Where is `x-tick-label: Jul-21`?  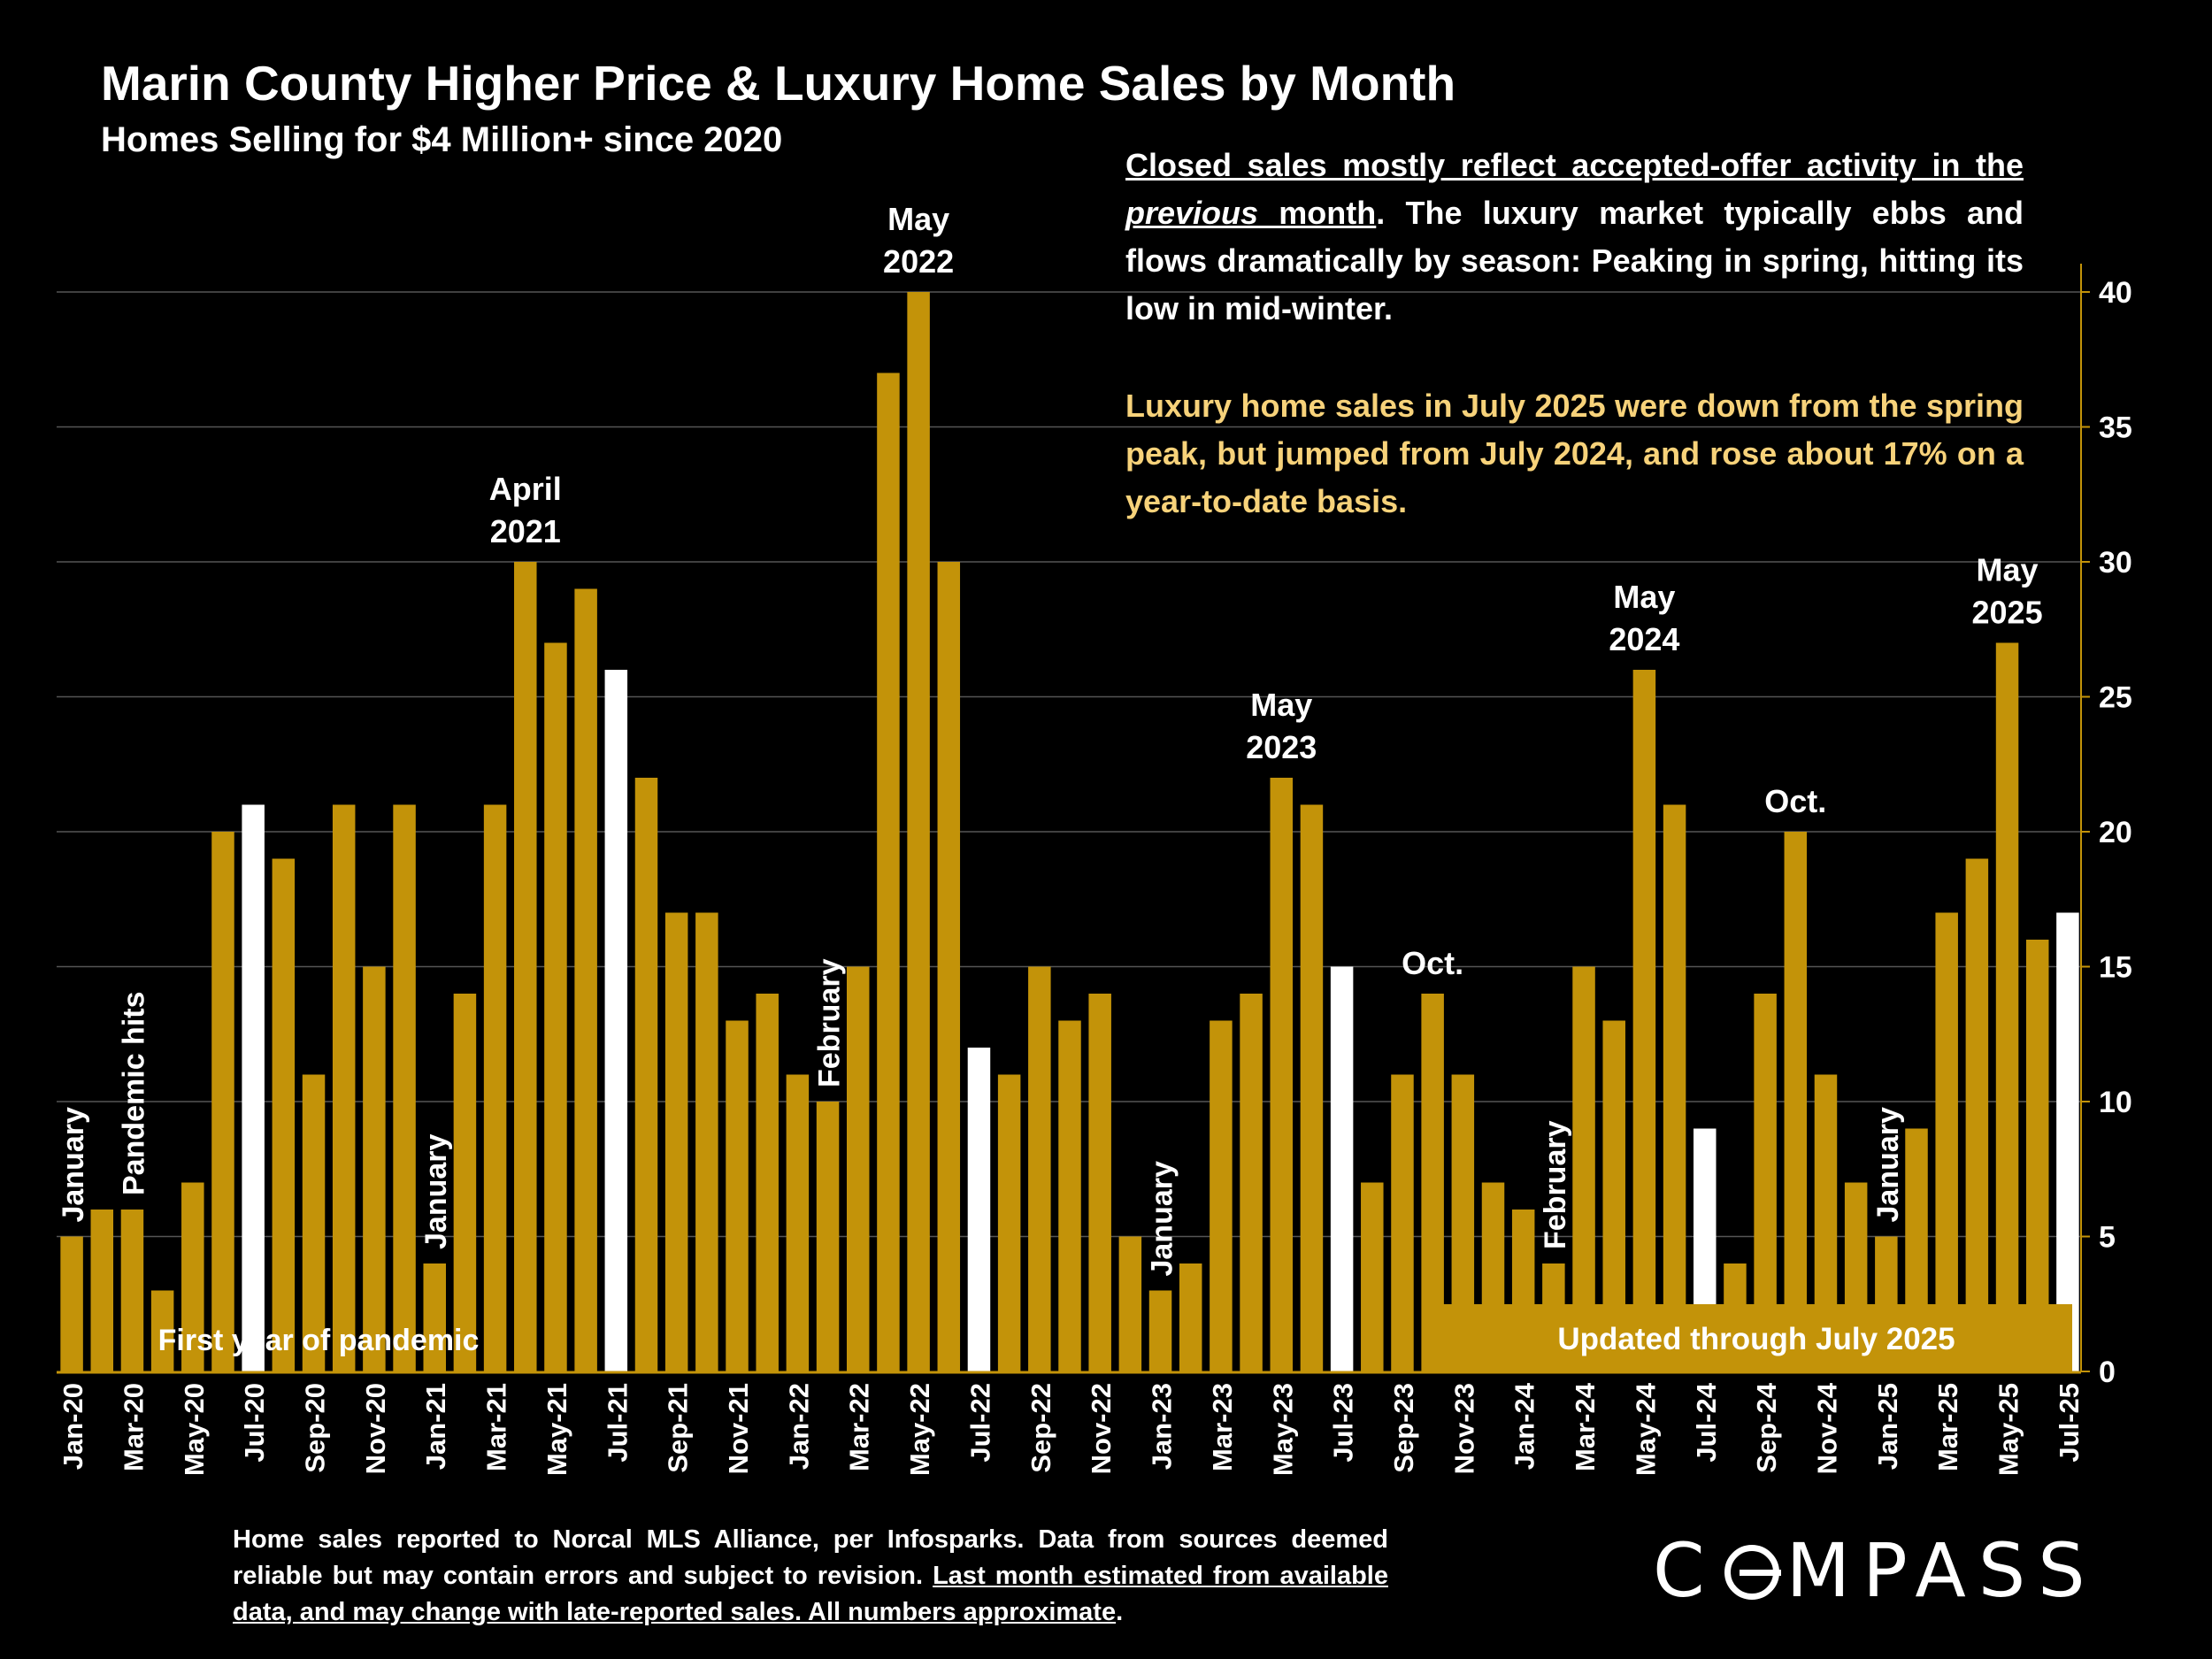 x-tick-label: Jul-21 is located at coordinates (618, 1423).